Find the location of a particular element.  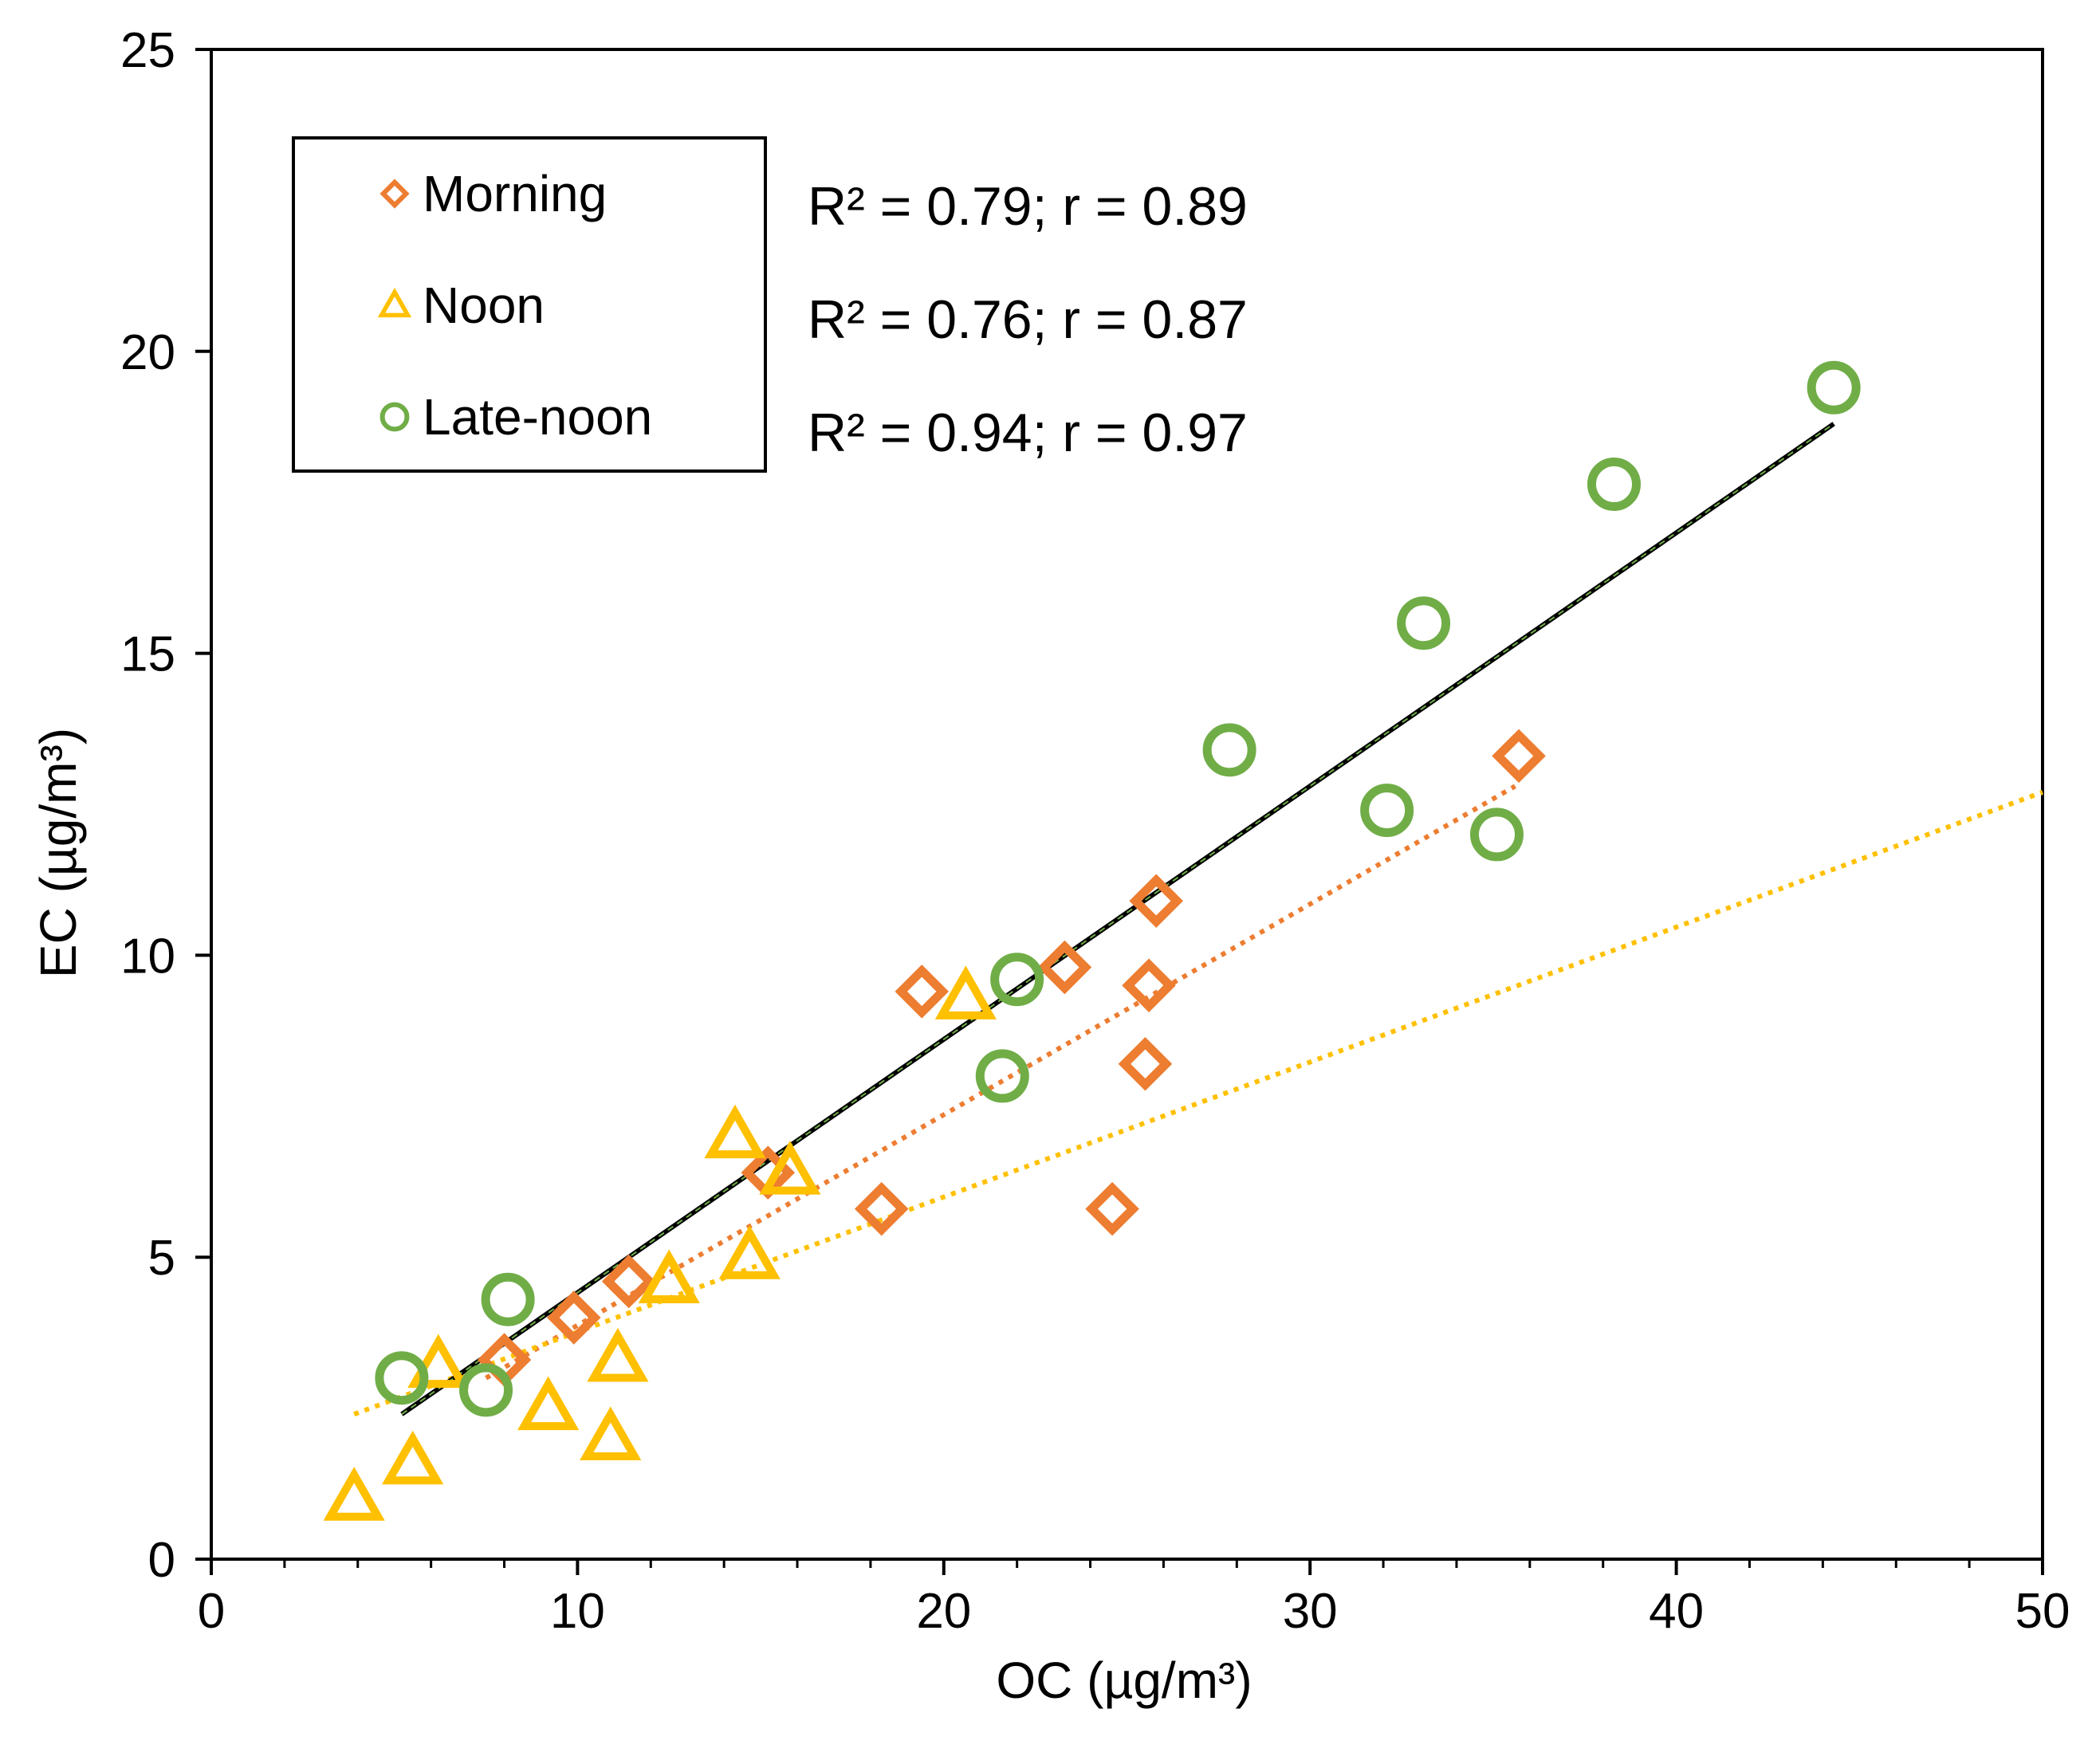

x-tick-label: 40 is located at coordinates (1677, 1612).